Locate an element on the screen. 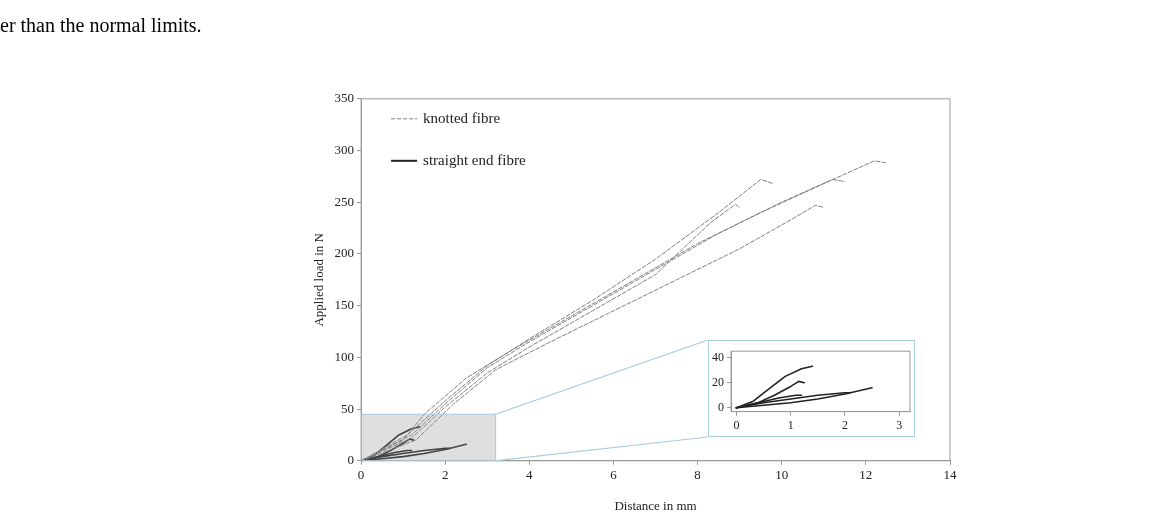 The image size is (1176, 521). y-tick-label: 350 is located at coordinates (344, 98).